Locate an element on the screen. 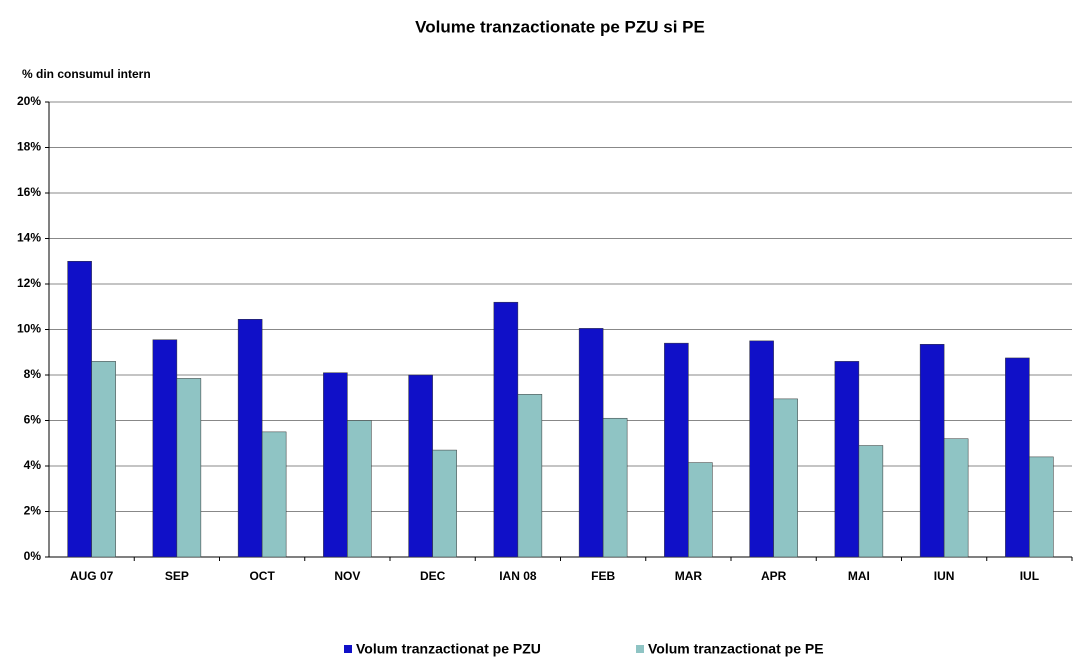 Image resolution: width=1074 pixels, height=662 pixels. y-tick-label: 4% is located at coordinates (33, 465).